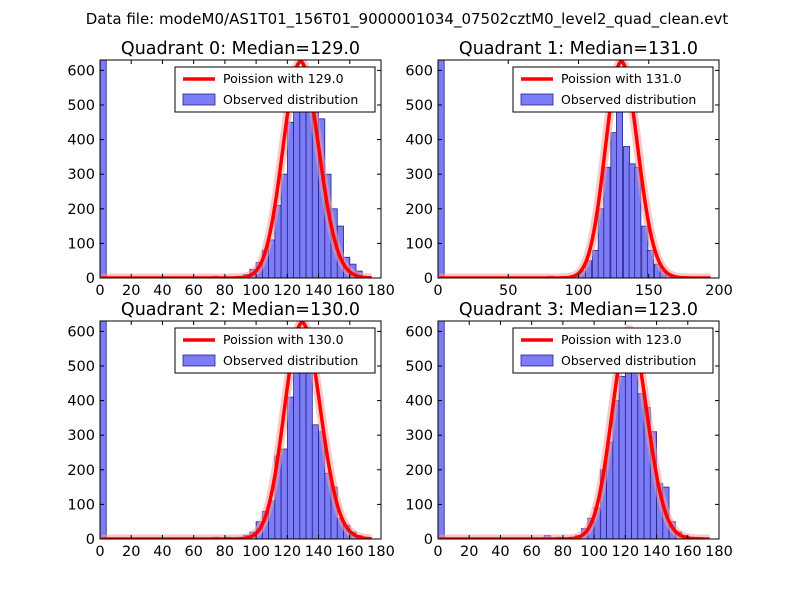 This screenshot has height=600, width=800. I want to click on legend-curve-label: Poission with 130.0, so click(283, 339).